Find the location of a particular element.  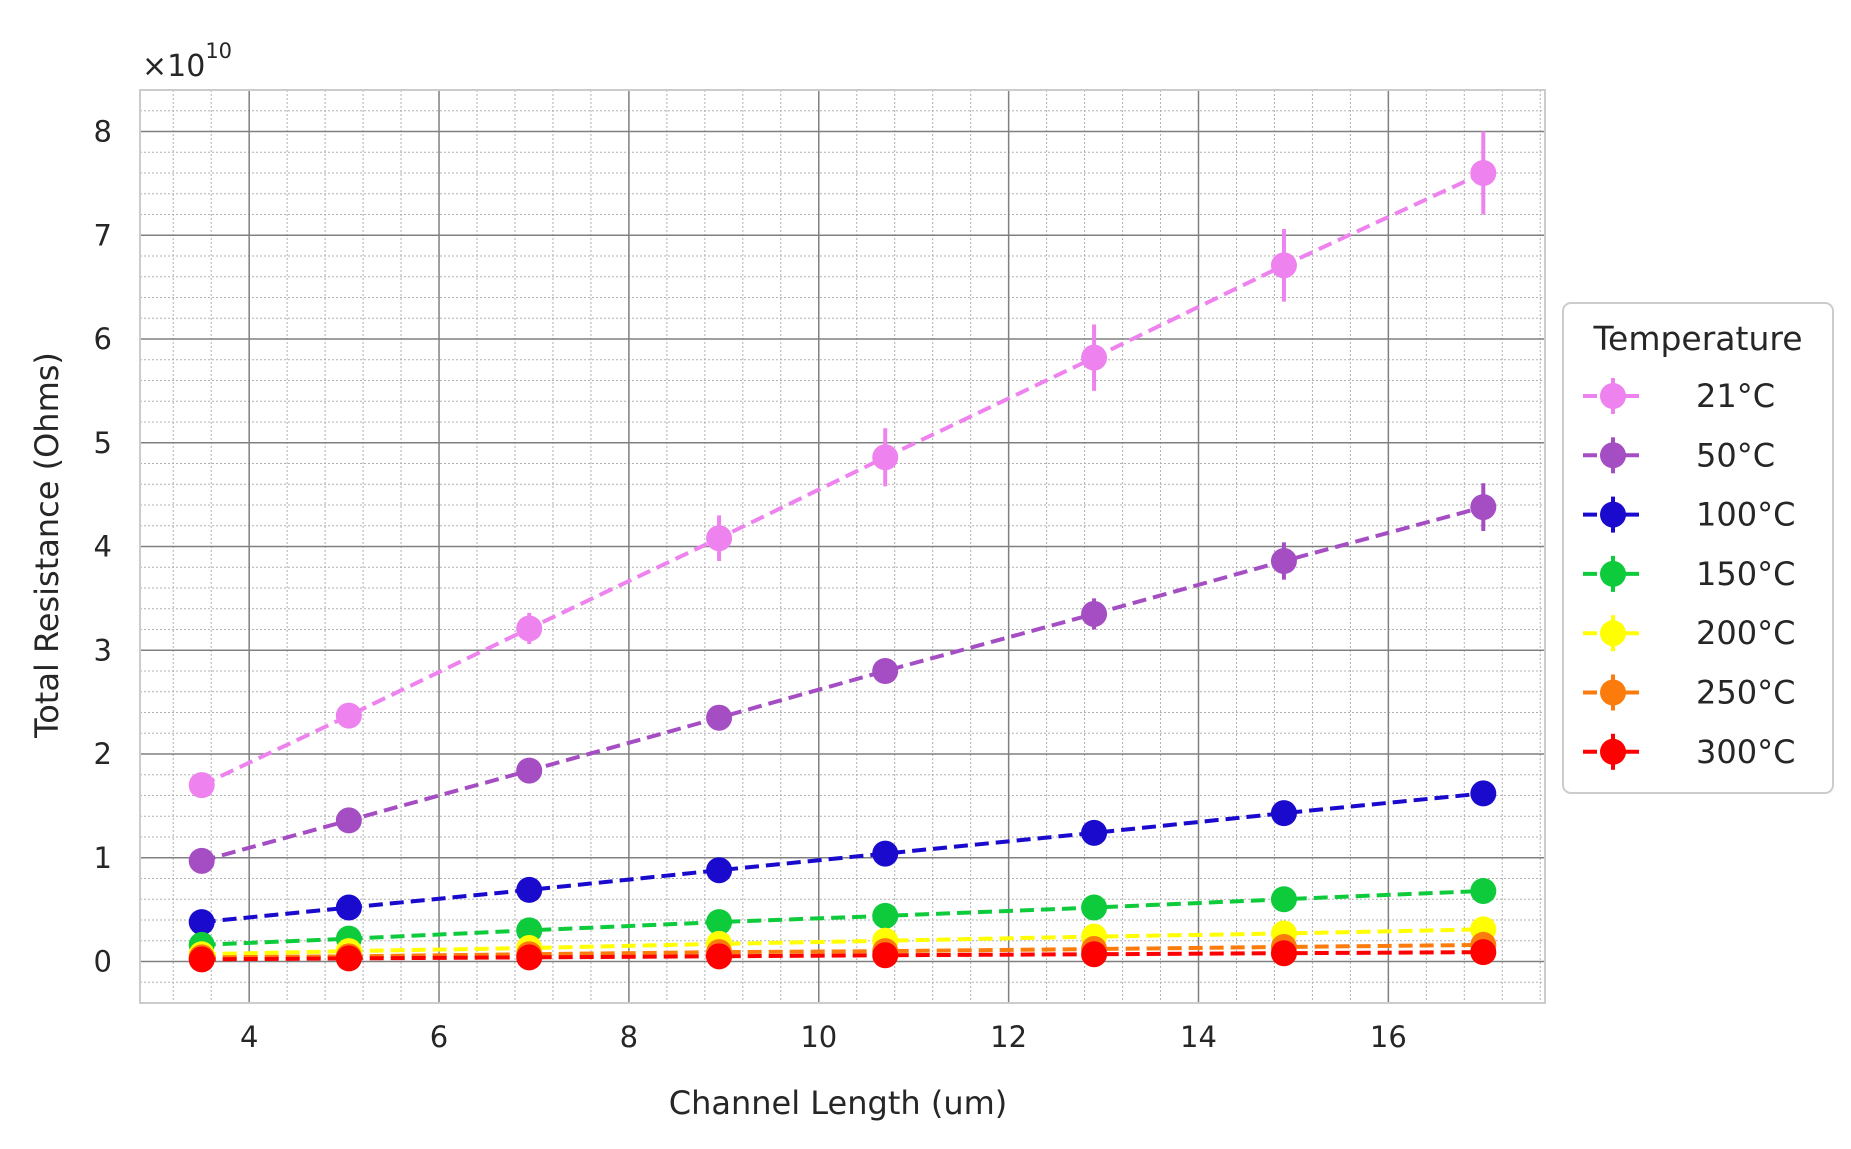

y-tick-label: 7 is located at coordinates (103, 235).